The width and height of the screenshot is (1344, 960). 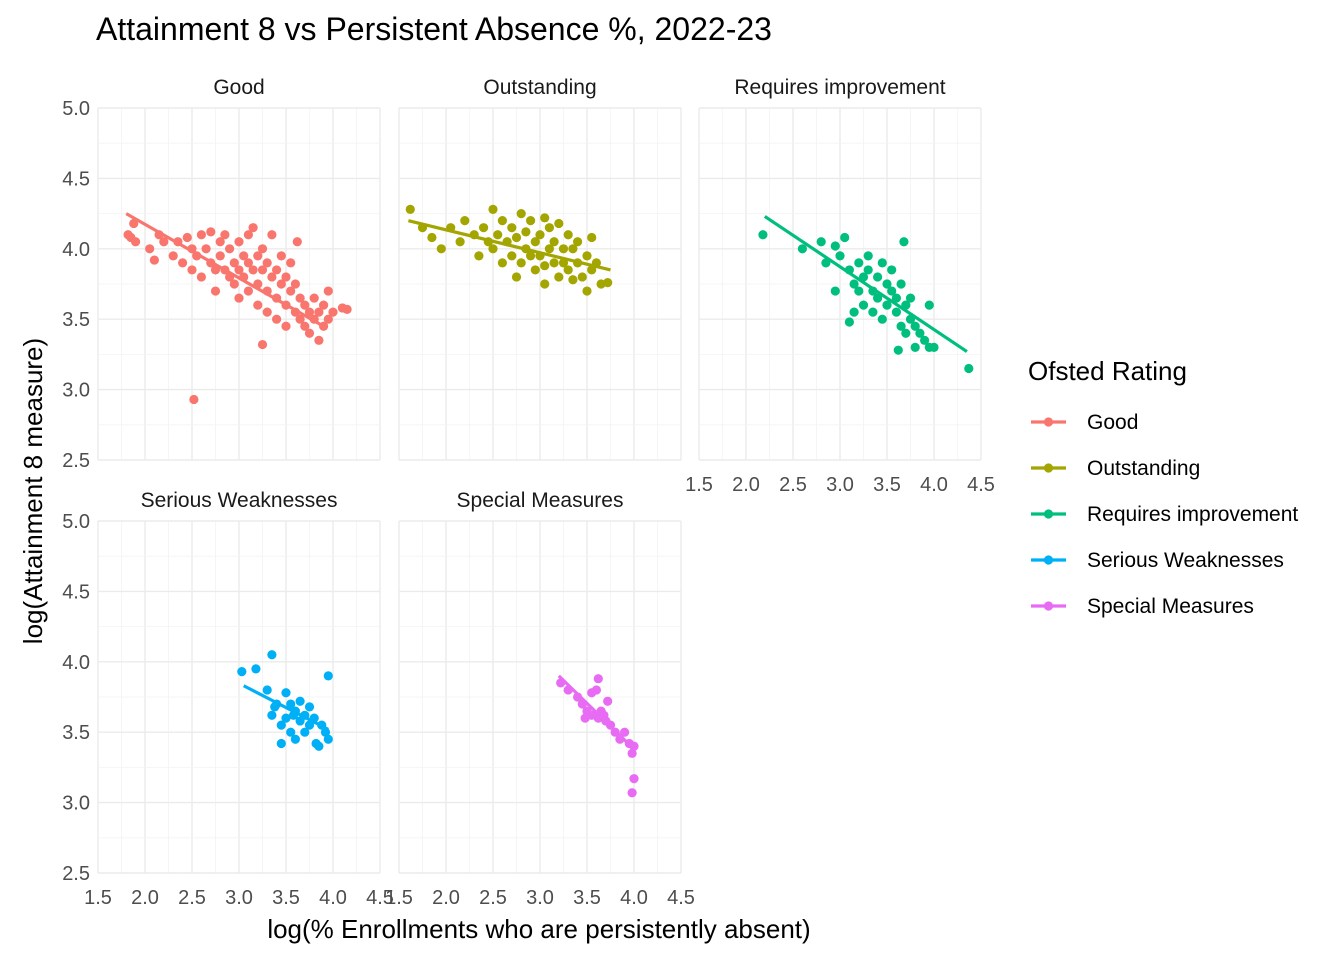 What do you see at coordinates (793, 485) in the screenshot?
I see `x-tick-label: 2.5` at bounding box center [793, 485].